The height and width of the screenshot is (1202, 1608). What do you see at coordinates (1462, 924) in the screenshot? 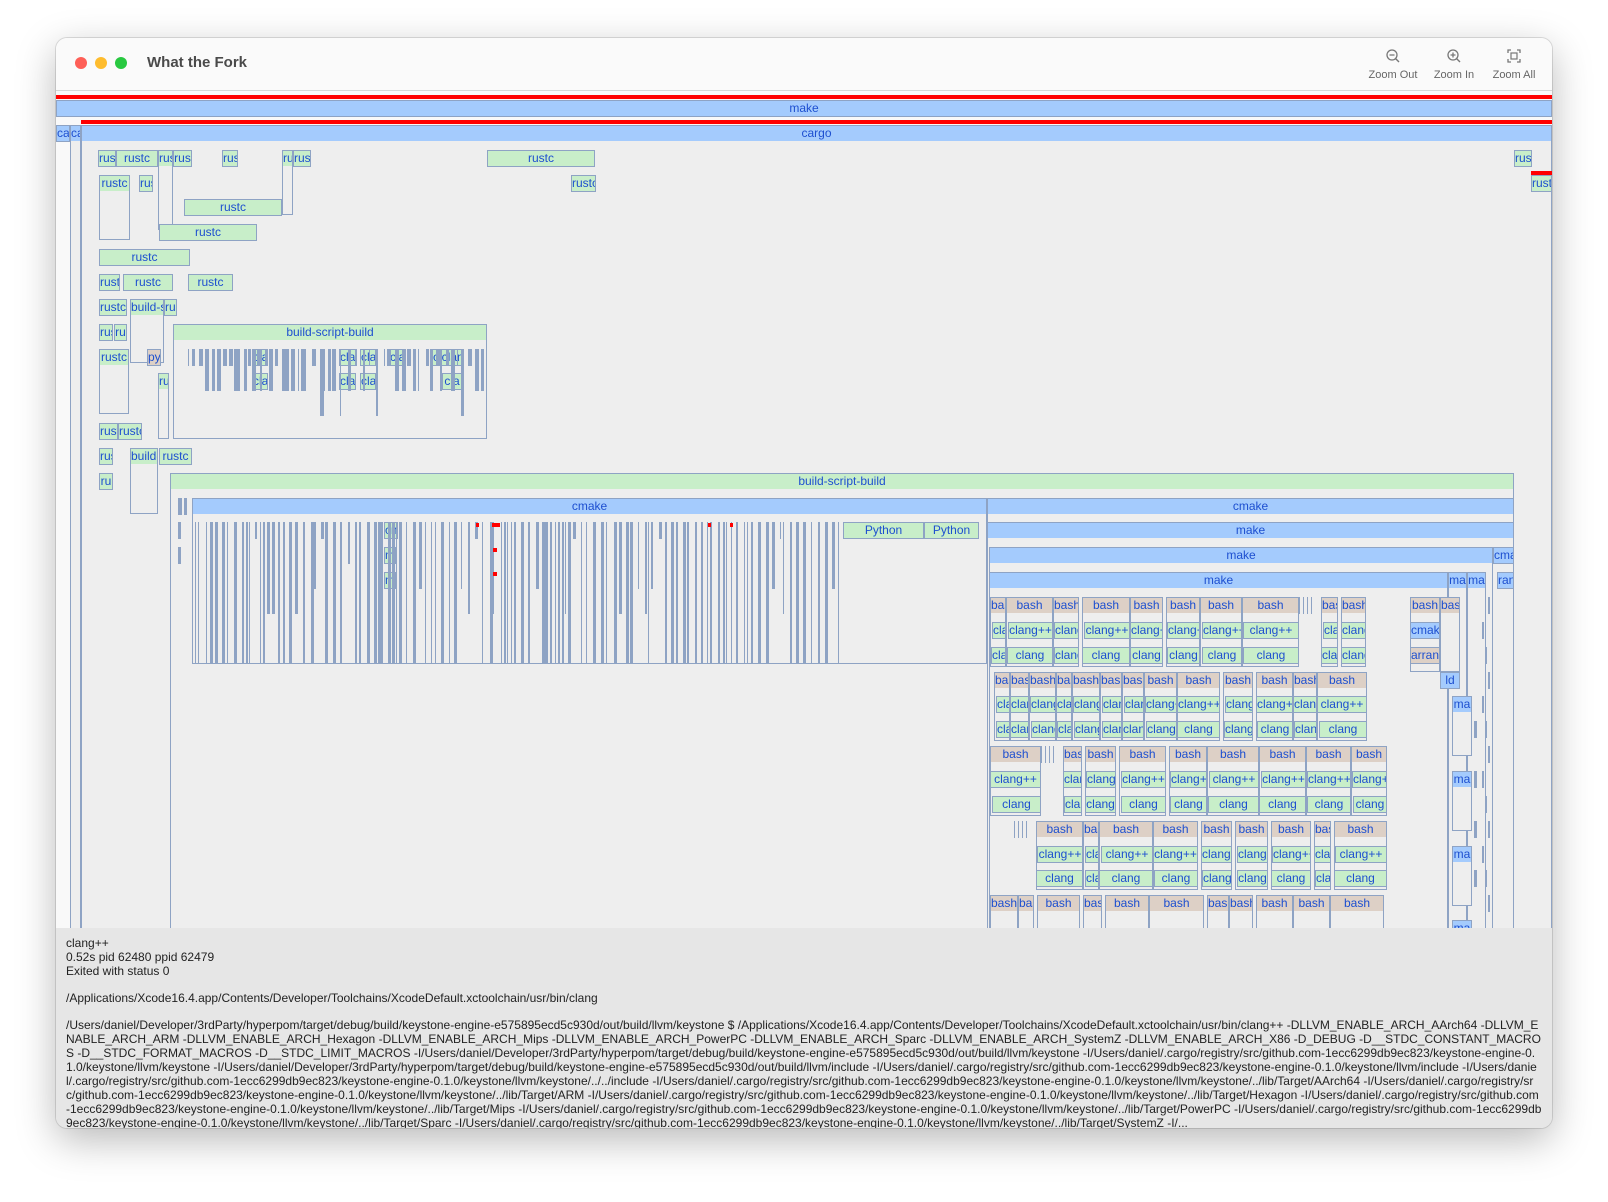
I see `process-box: ma` at bounding box center [1462, 924].